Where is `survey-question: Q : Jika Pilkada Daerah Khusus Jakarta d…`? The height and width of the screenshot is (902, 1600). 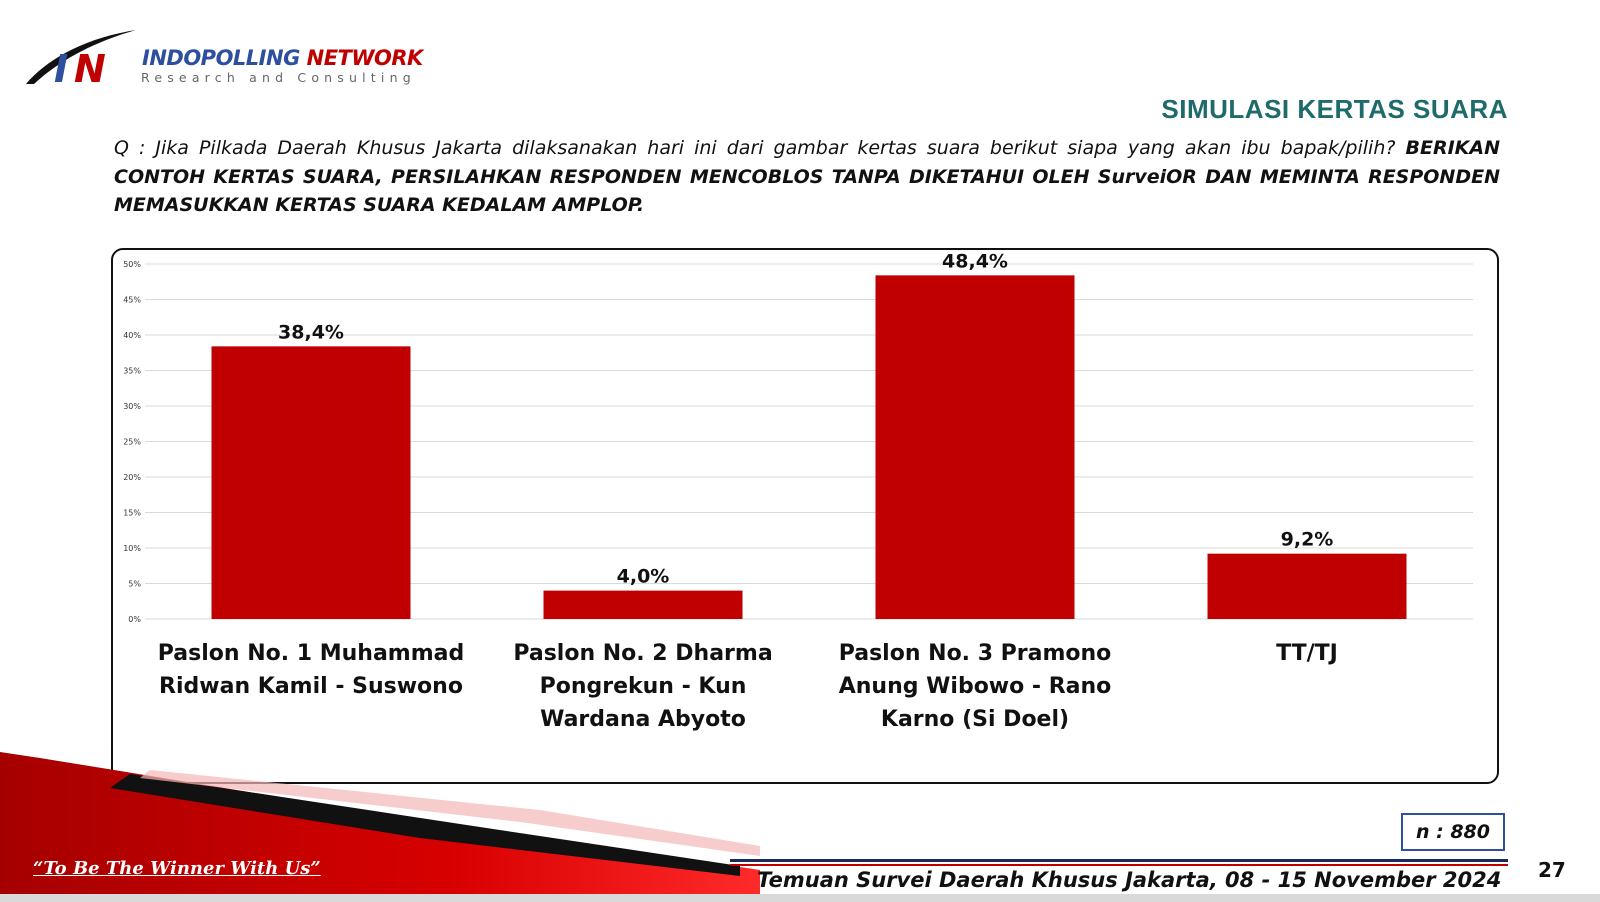 survey-question: Q : Jika Pilkada Daerah Khusus Jakarta d… is located at coordinates (807, 177).